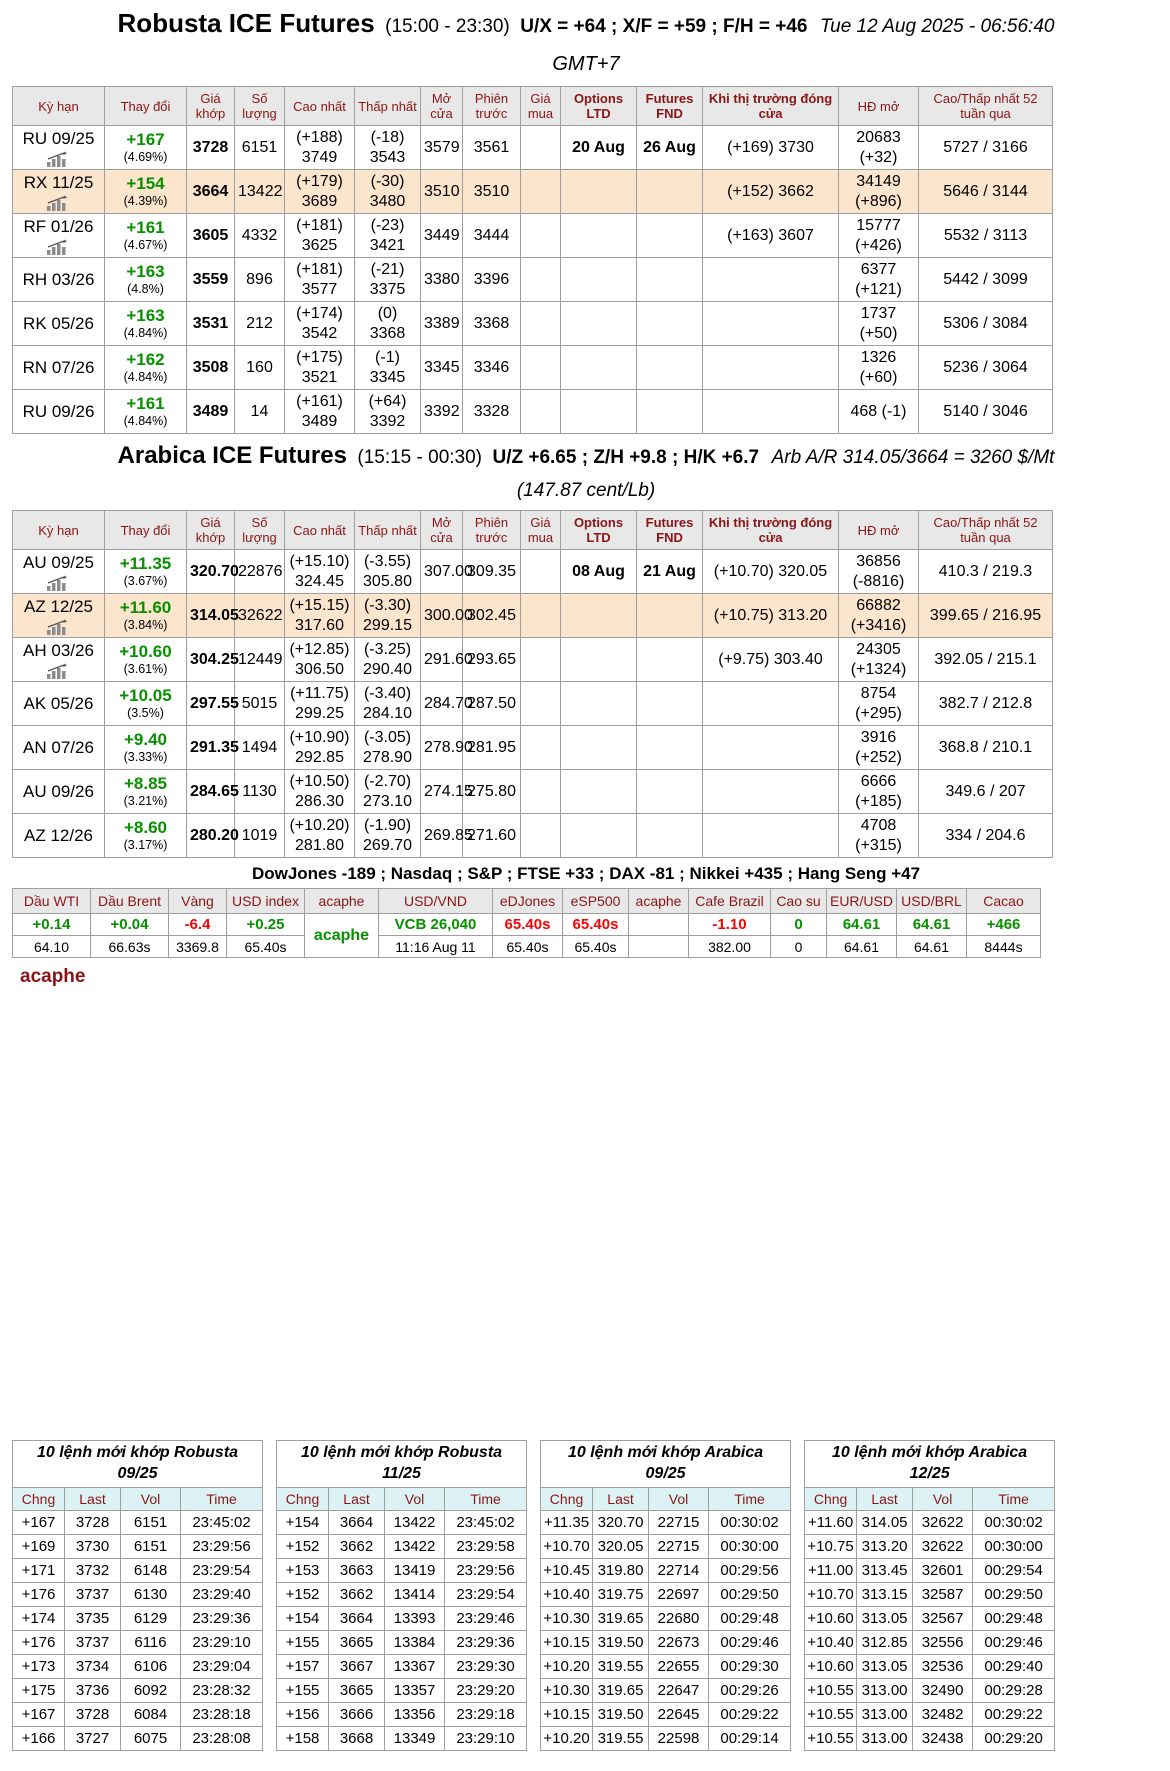 The image size is (1170, 1771). Describe the element at coordinates (415, 1546) in the screenshot. I see `order-cell-vol: 13422` at that location.